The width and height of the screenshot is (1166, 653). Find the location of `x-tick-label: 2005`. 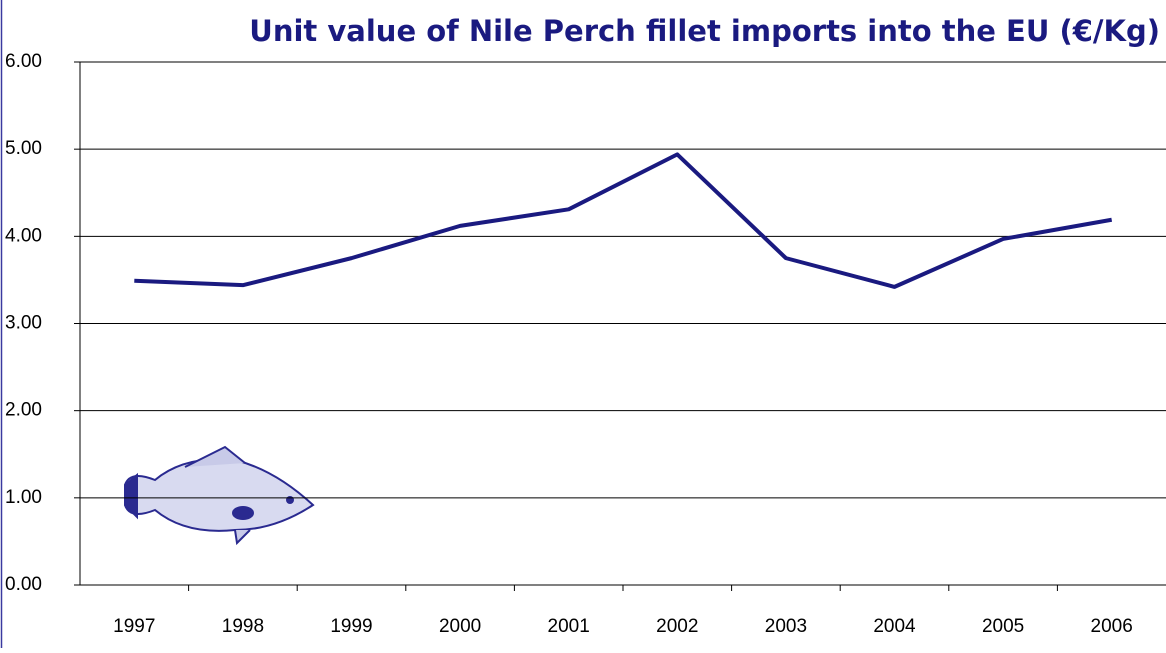

x-tick-label: 2005 is located at coordinates (1003, 626).